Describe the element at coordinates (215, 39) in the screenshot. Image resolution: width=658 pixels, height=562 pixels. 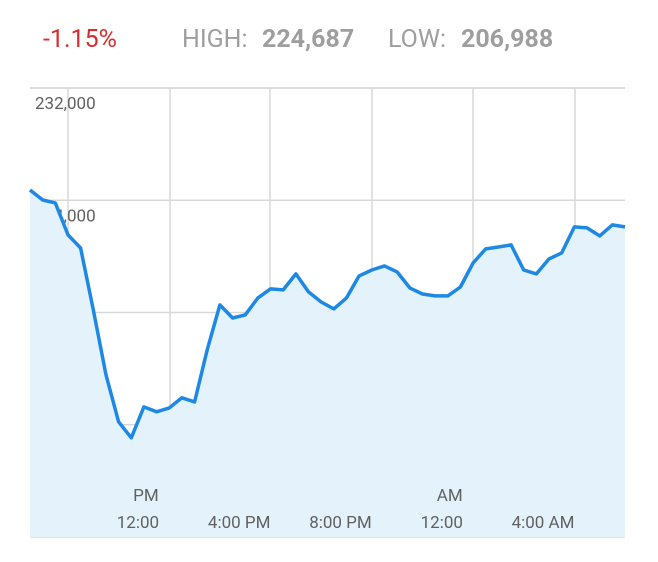
I see `high-label: HIGH:` at that location.